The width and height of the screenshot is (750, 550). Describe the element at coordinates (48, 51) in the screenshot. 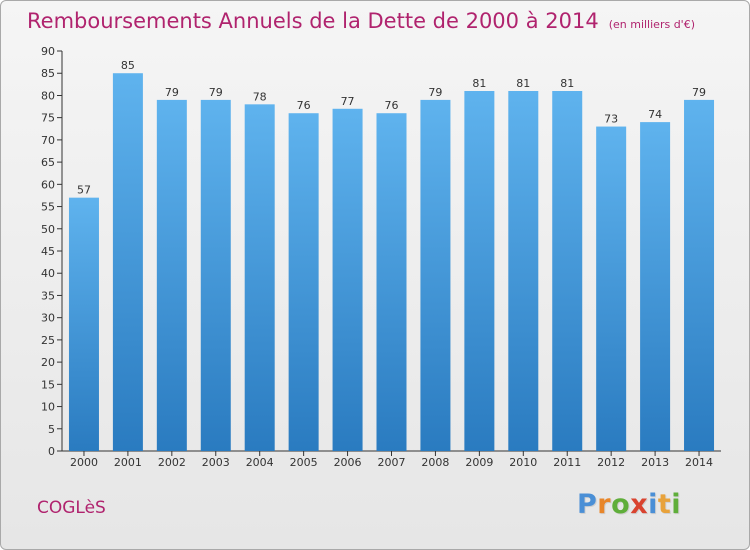

I see `y-tick-label: 90` at that location.